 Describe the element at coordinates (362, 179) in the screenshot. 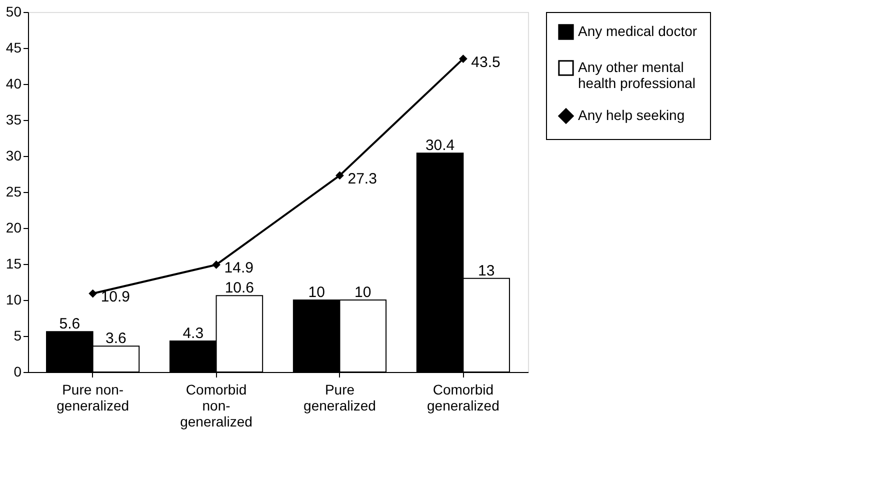

I see `data-label: 27.3` at that location.